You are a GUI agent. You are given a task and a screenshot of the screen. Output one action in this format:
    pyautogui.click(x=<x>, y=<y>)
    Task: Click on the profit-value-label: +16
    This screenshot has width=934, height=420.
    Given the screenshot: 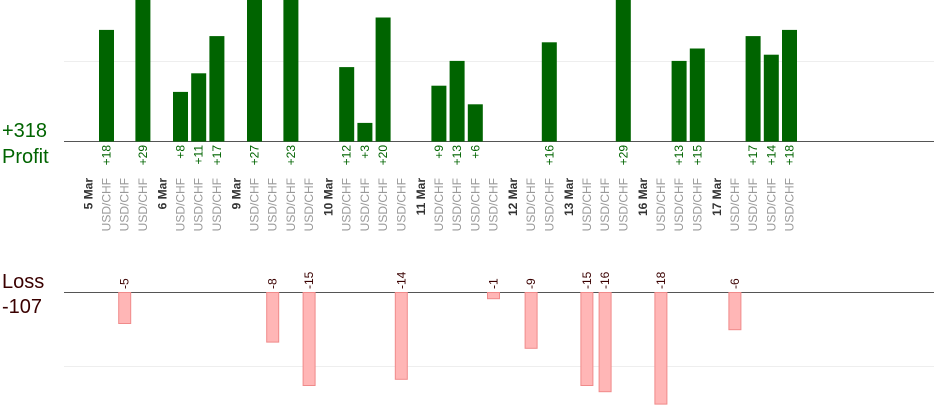 What is the action you would take?
    pyautogui.click(x=549, y=155)
    